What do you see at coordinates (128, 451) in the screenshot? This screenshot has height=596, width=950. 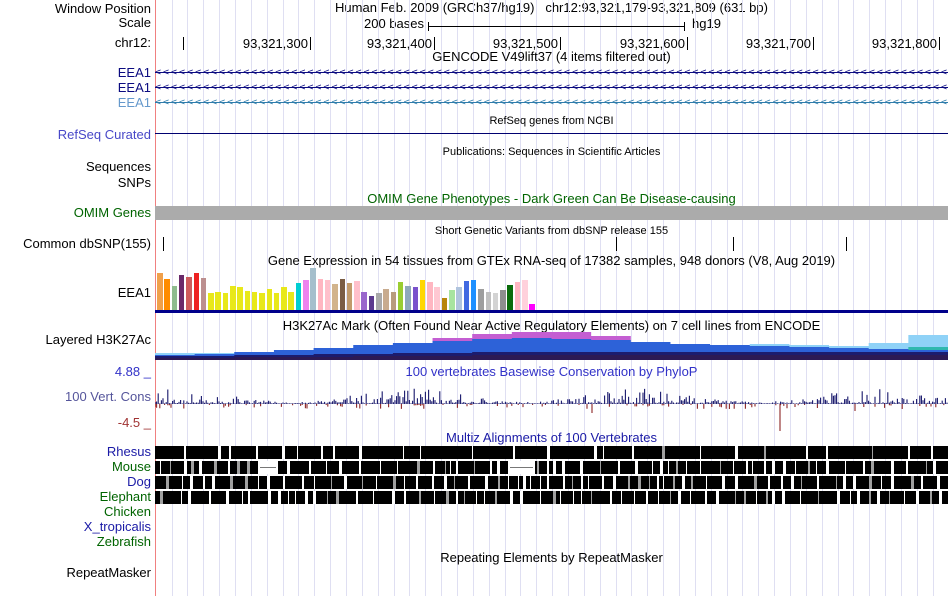 I see `species-label-rhesus: Rhesus` at bounding box center [128, 451].